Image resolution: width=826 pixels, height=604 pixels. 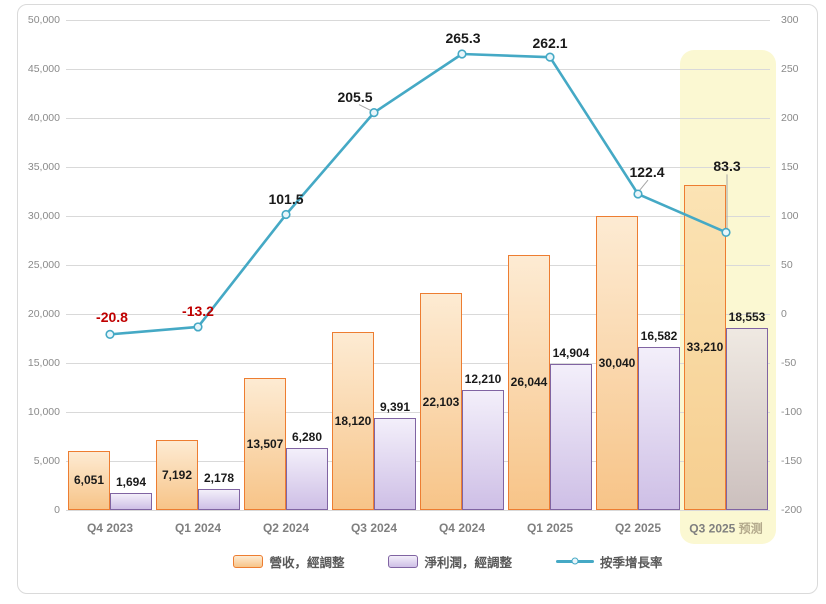 I want to click on y-axis-right-tick-label: 300, so click(x=790, y=20).